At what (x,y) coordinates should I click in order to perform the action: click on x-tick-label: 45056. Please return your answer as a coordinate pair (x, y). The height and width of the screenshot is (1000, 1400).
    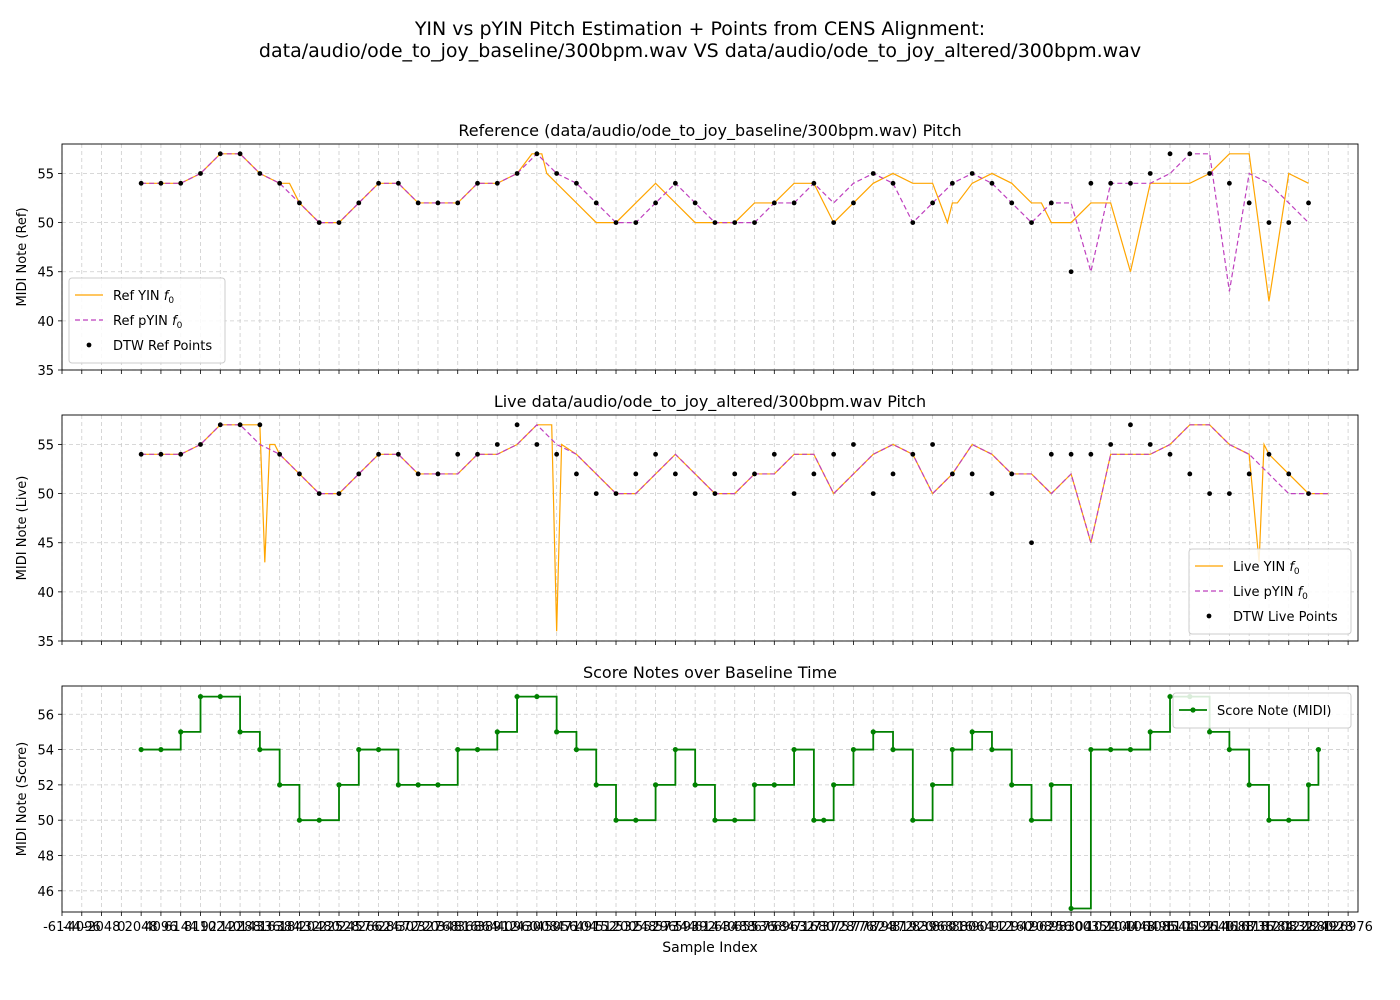
    Looking at the image, I should click on (556, 927).